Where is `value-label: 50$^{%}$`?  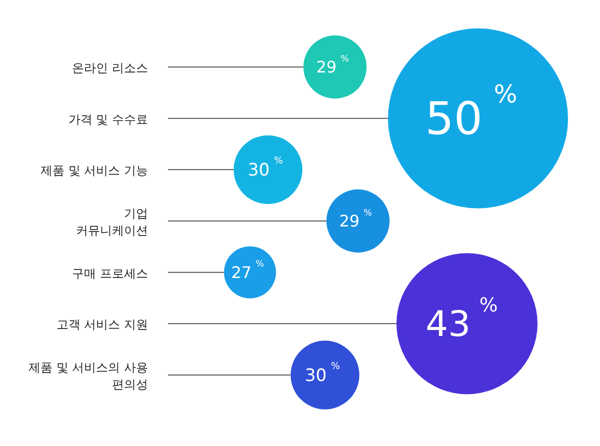 value-label: 50$^{%}$ is located at coordinates (471, 113).